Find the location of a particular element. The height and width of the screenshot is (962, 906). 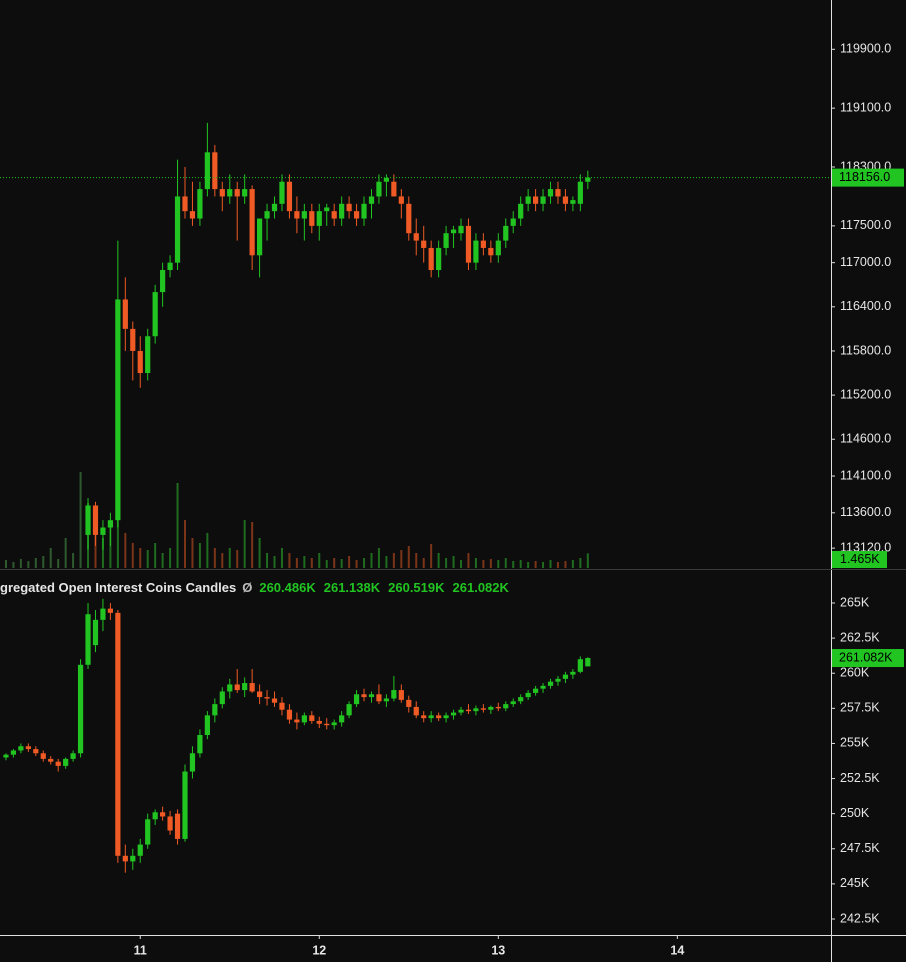

y-tick-label: 257.5K is located at coordinates (860, 708).